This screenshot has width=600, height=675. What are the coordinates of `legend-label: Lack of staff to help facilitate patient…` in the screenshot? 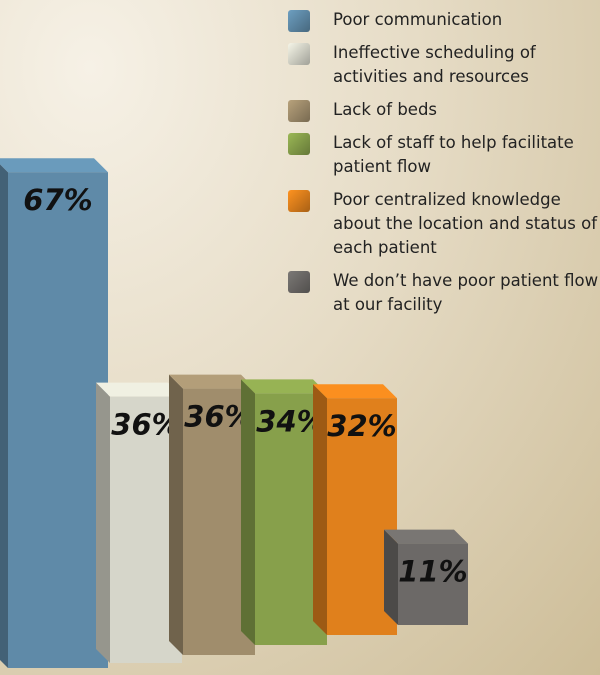 It's located at (453, 154).